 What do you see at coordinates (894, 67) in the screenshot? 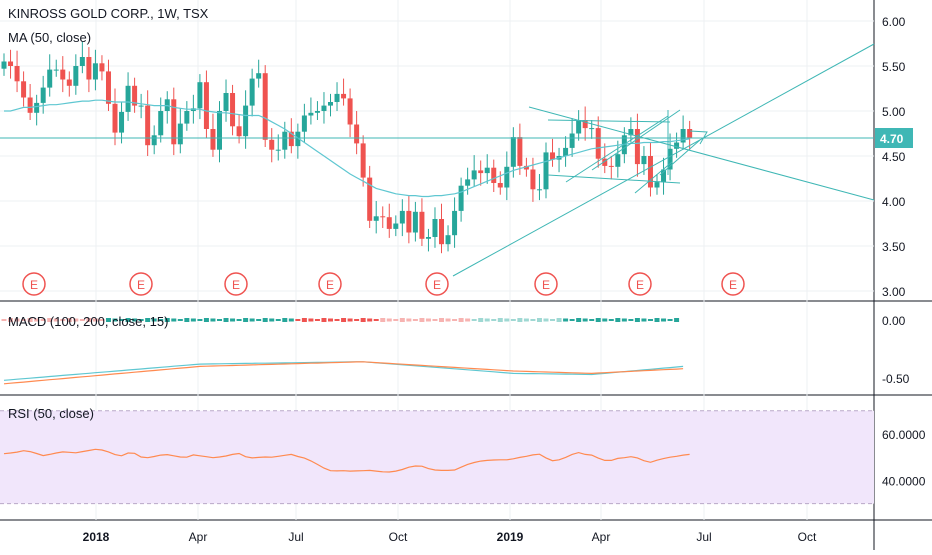
I see `price-tick-label: 5.50` at bounding box center [894, 67].